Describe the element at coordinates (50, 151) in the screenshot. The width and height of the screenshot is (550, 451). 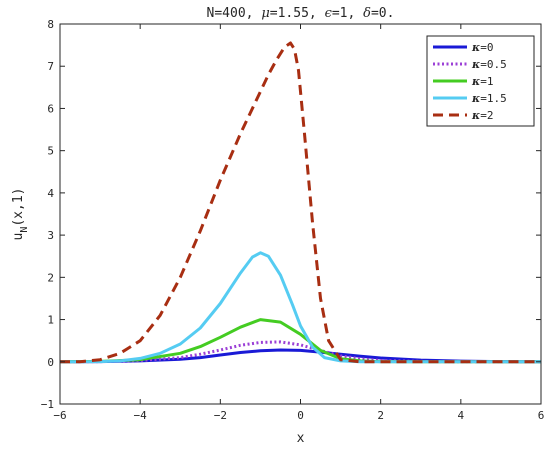
I see `y-tick-label: 5` at that location.